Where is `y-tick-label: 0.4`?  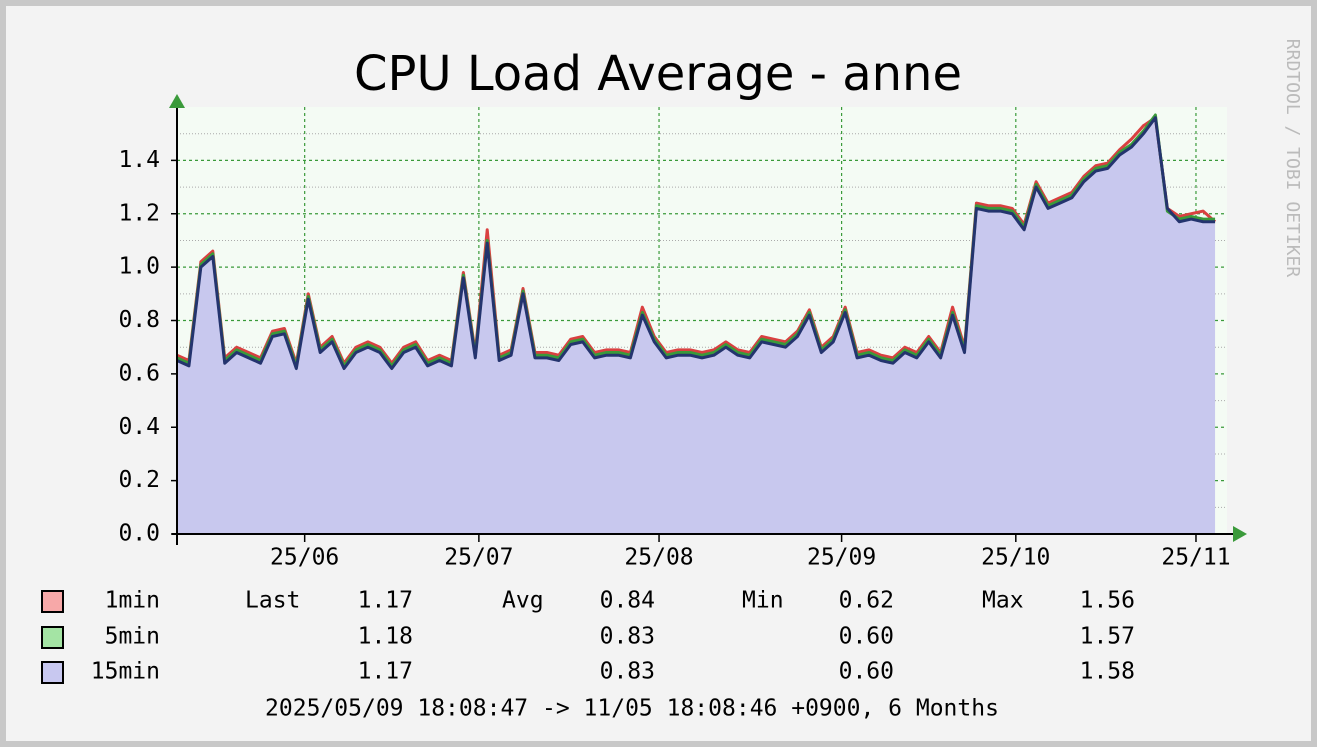
y-tick-label: 0.4 is located at coordinates (139, 427).